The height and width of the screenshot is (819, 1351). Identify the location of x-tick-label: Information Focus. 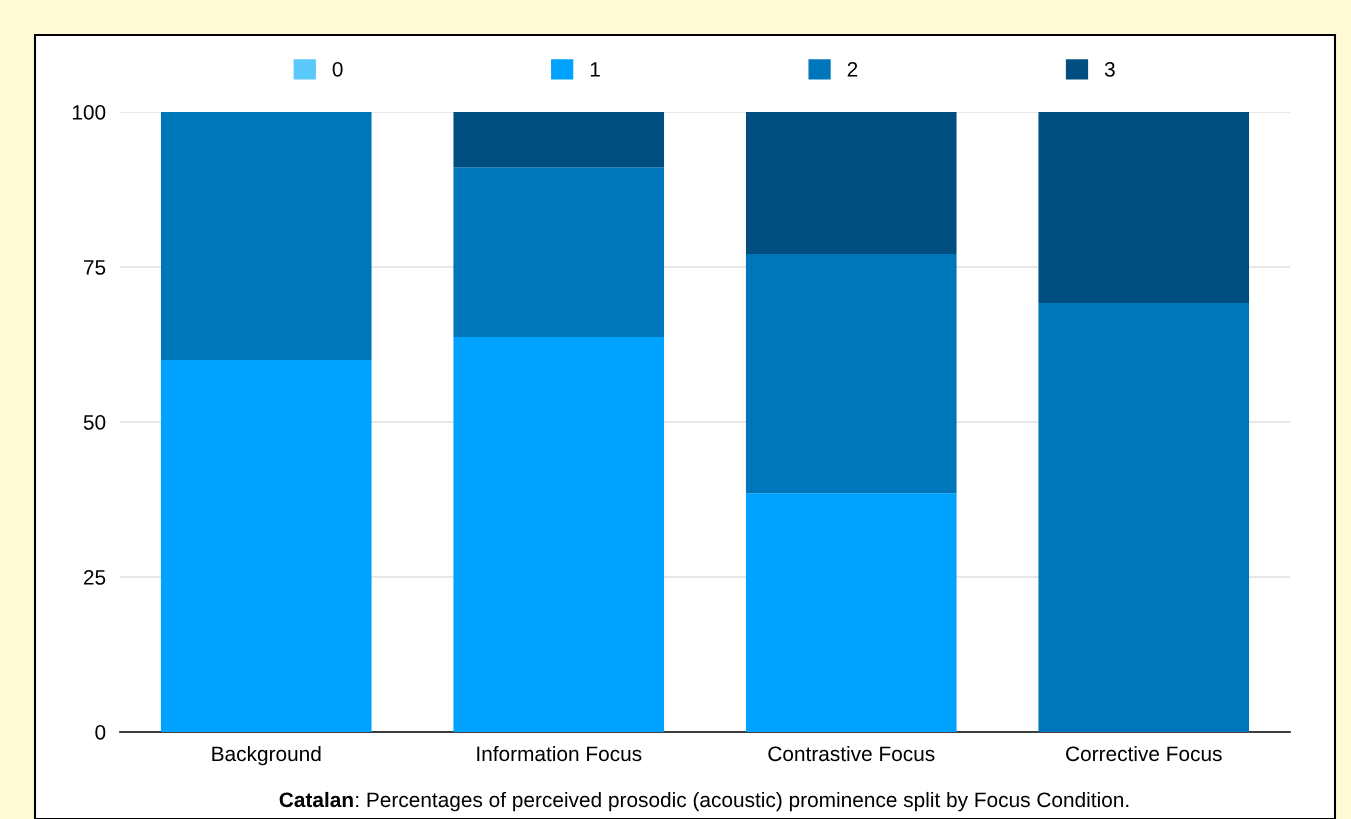
(559, 753).